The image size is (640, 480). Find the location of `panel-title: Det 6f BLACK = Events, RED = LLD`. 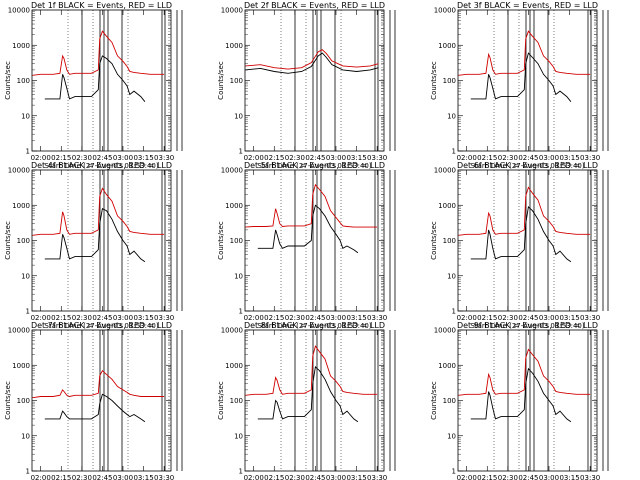

panel-title: Det 6f BLACK = Events, RED = LLD is located at coordinates (527, 165).